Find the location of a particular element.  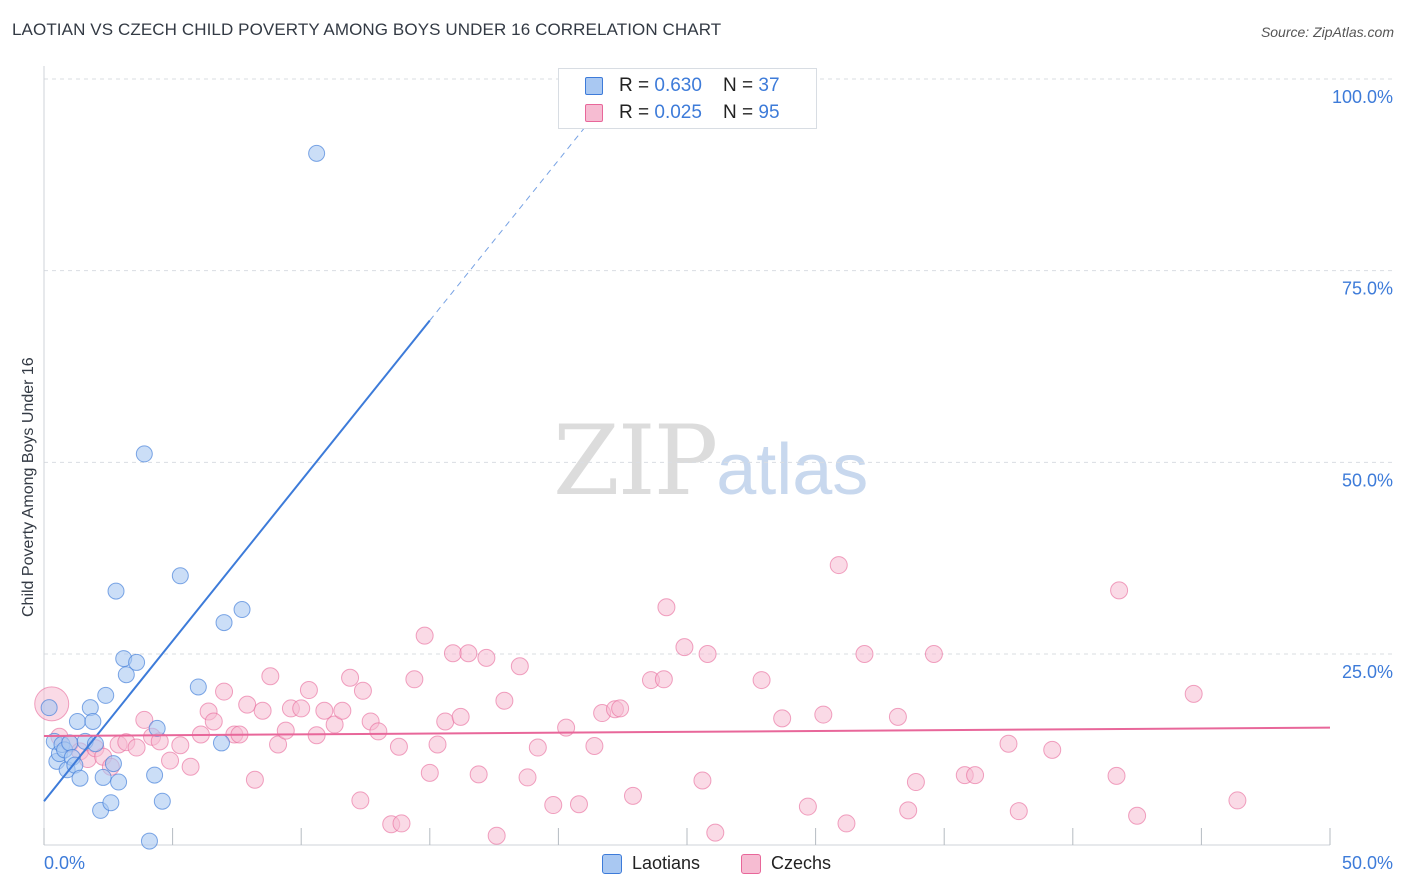

x-tick-label-50: 50.0% is located at coordinates (1367, 863).